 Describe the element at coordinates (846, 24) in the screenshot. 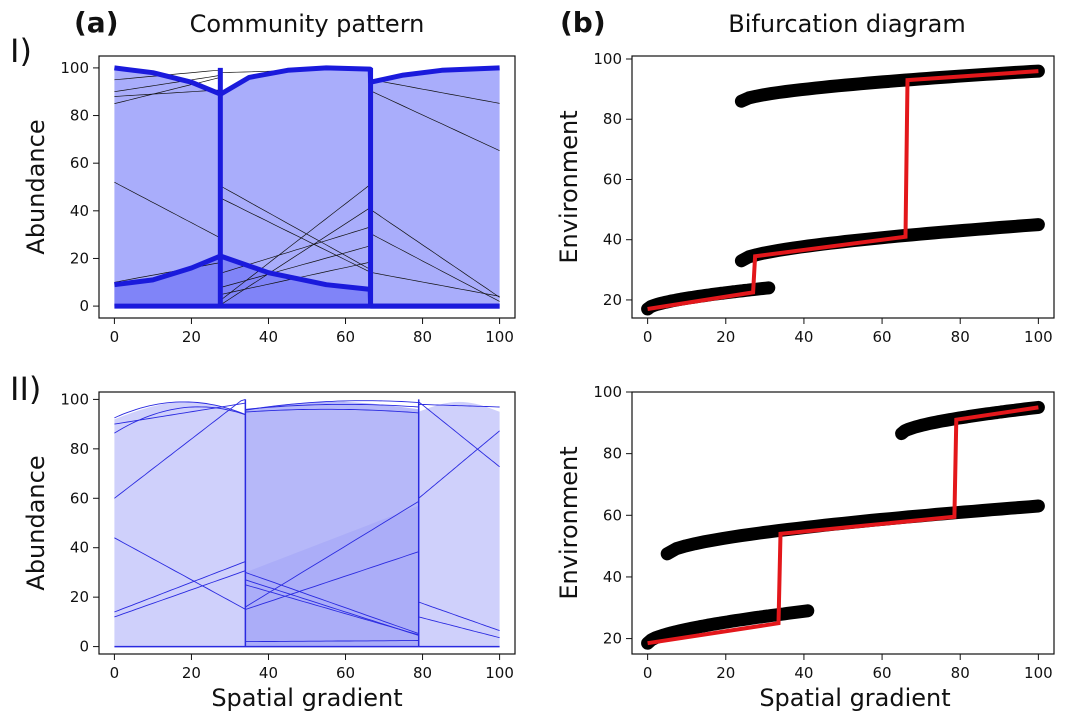

I see `panel-b-title: Bifurcation diagram` at that location.